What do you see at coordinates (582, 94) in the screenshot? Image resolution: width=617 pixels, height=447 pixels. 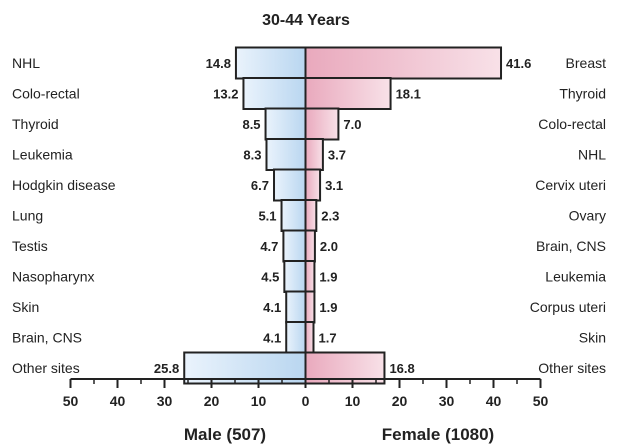 I see `female-category-label: Thyroid` at bounding box center [582, 94].